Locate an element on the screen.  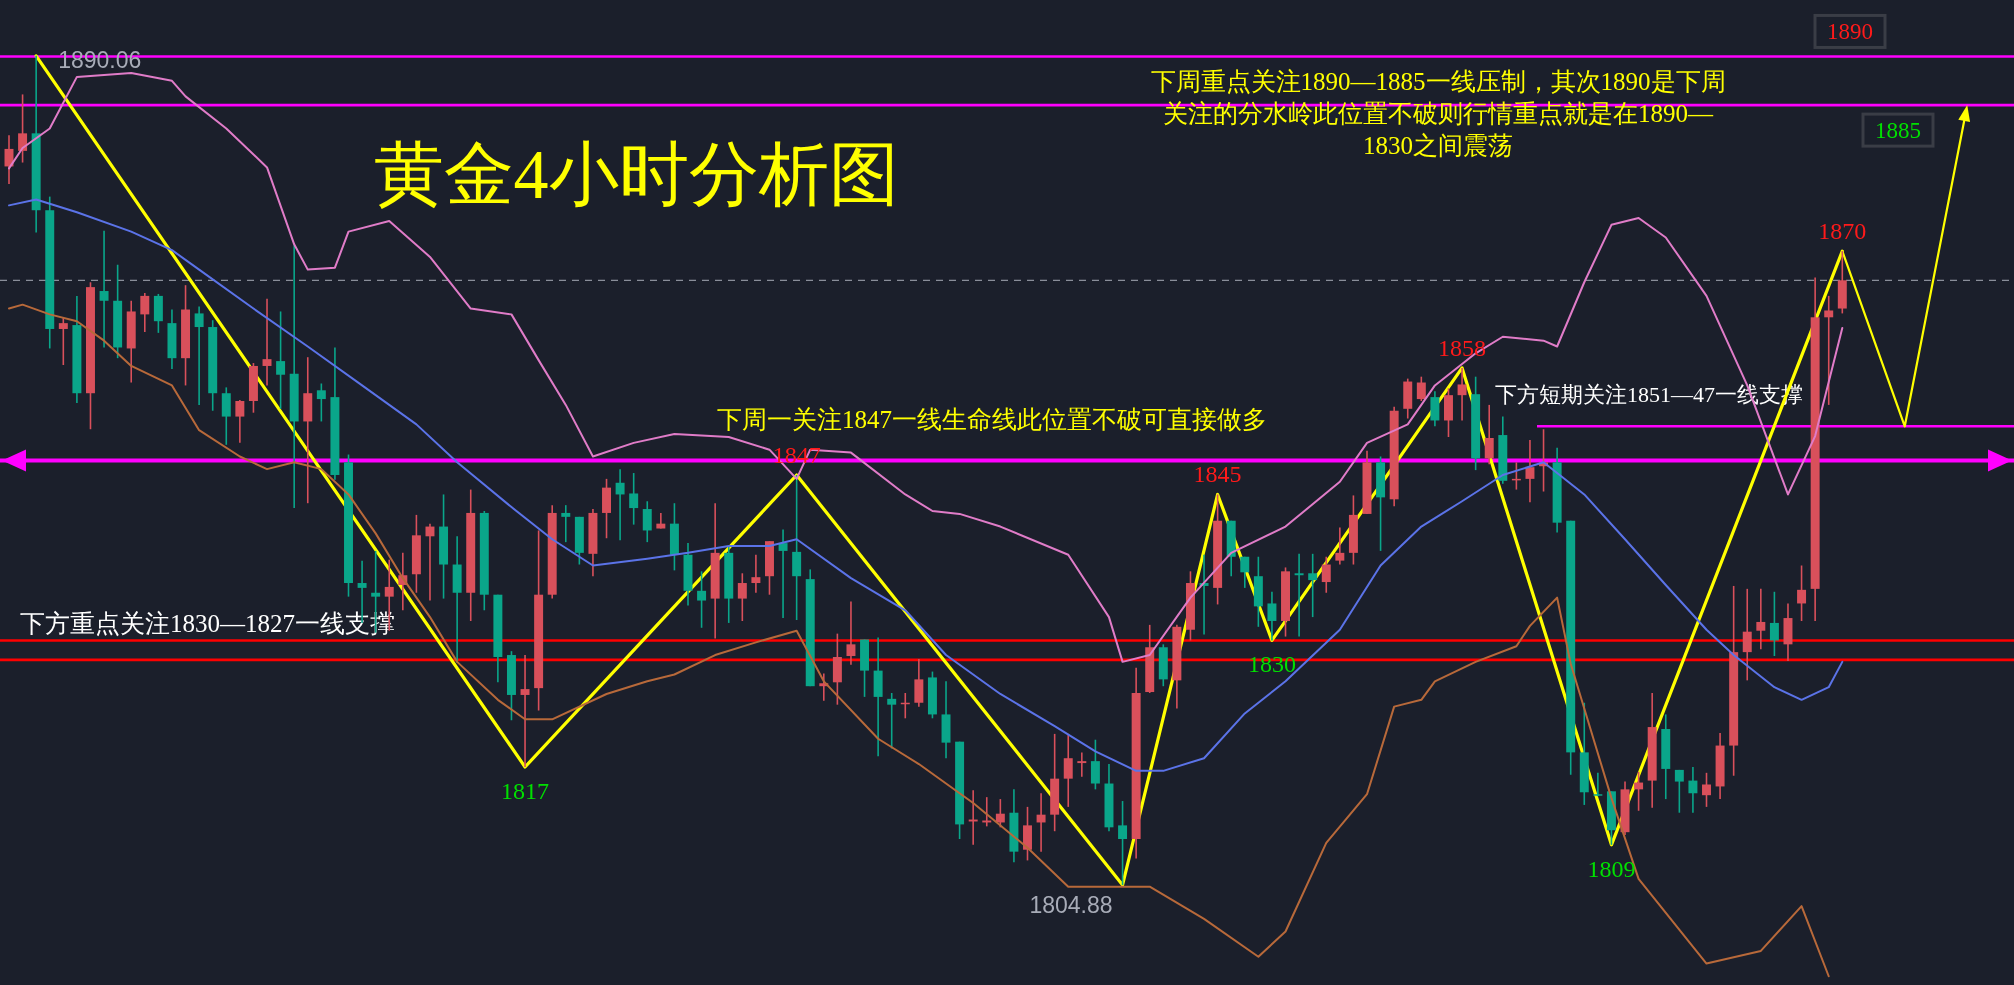
ref-line-label: 1885 is located at coordinates (1898, 131).